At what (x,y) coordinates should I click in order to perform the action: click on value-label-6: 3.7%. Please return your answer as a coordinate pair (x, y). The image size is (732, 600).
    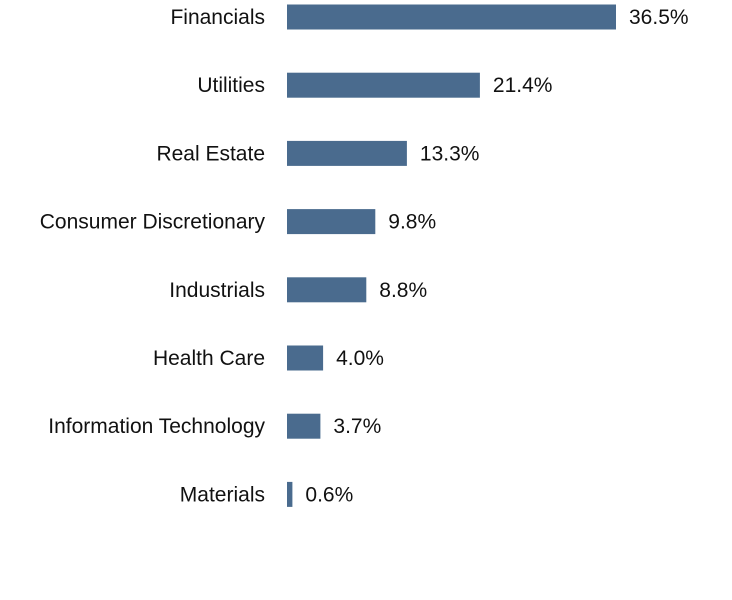
    Looking at the image, I should click on (357, 426).